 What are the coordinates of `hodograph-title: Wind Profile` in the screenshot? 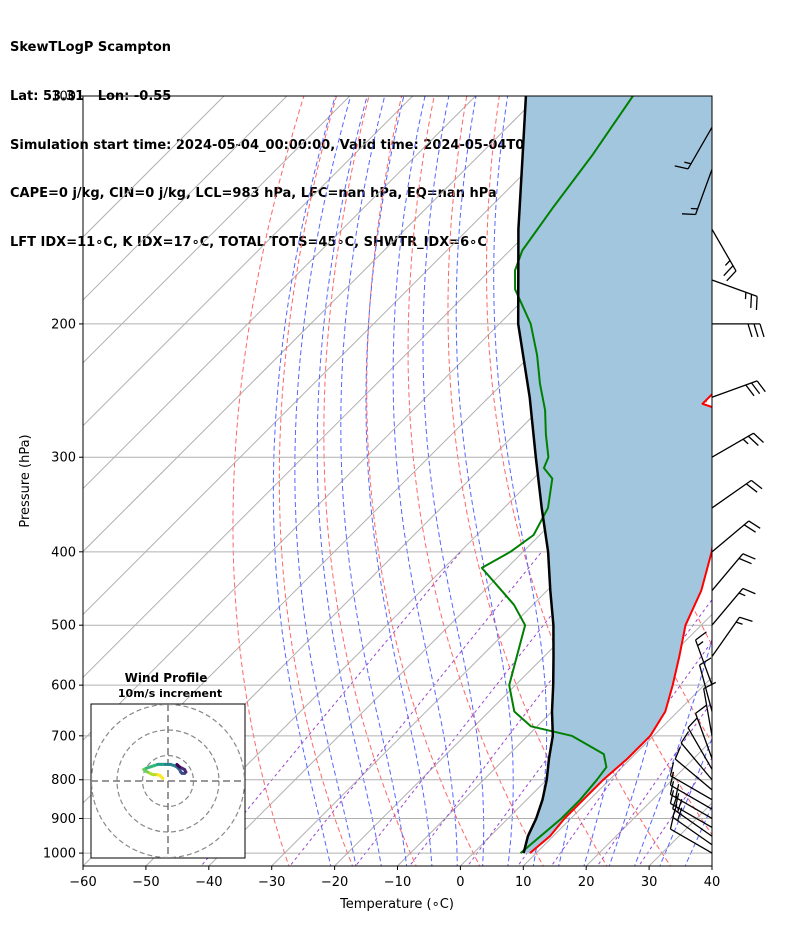 It's located at (166, 678).